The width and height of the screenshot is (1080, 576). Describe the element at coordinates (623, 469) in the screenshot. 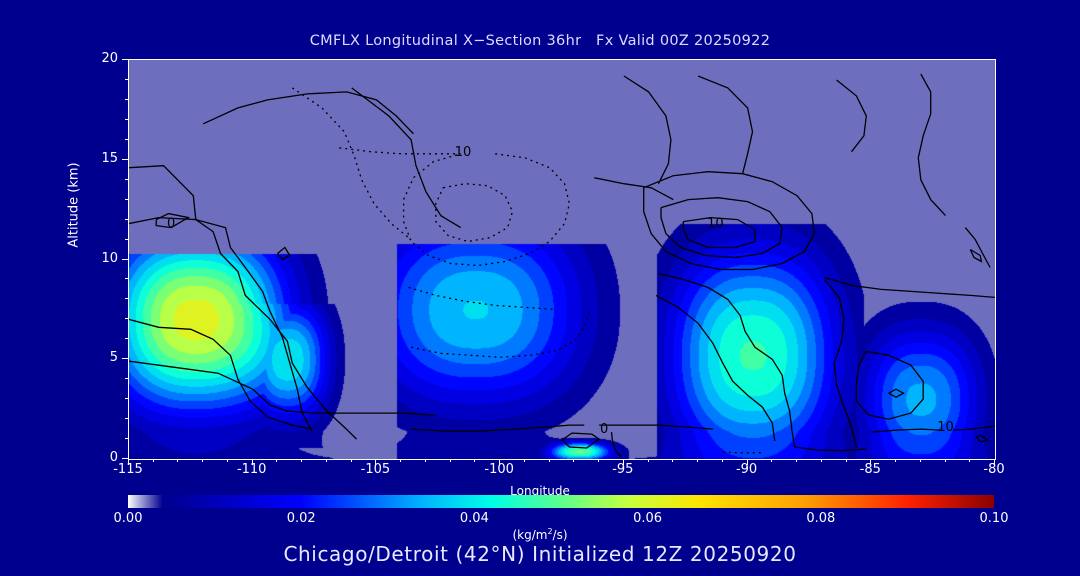

I see `x-tick-label-neg95: -95` at that location.